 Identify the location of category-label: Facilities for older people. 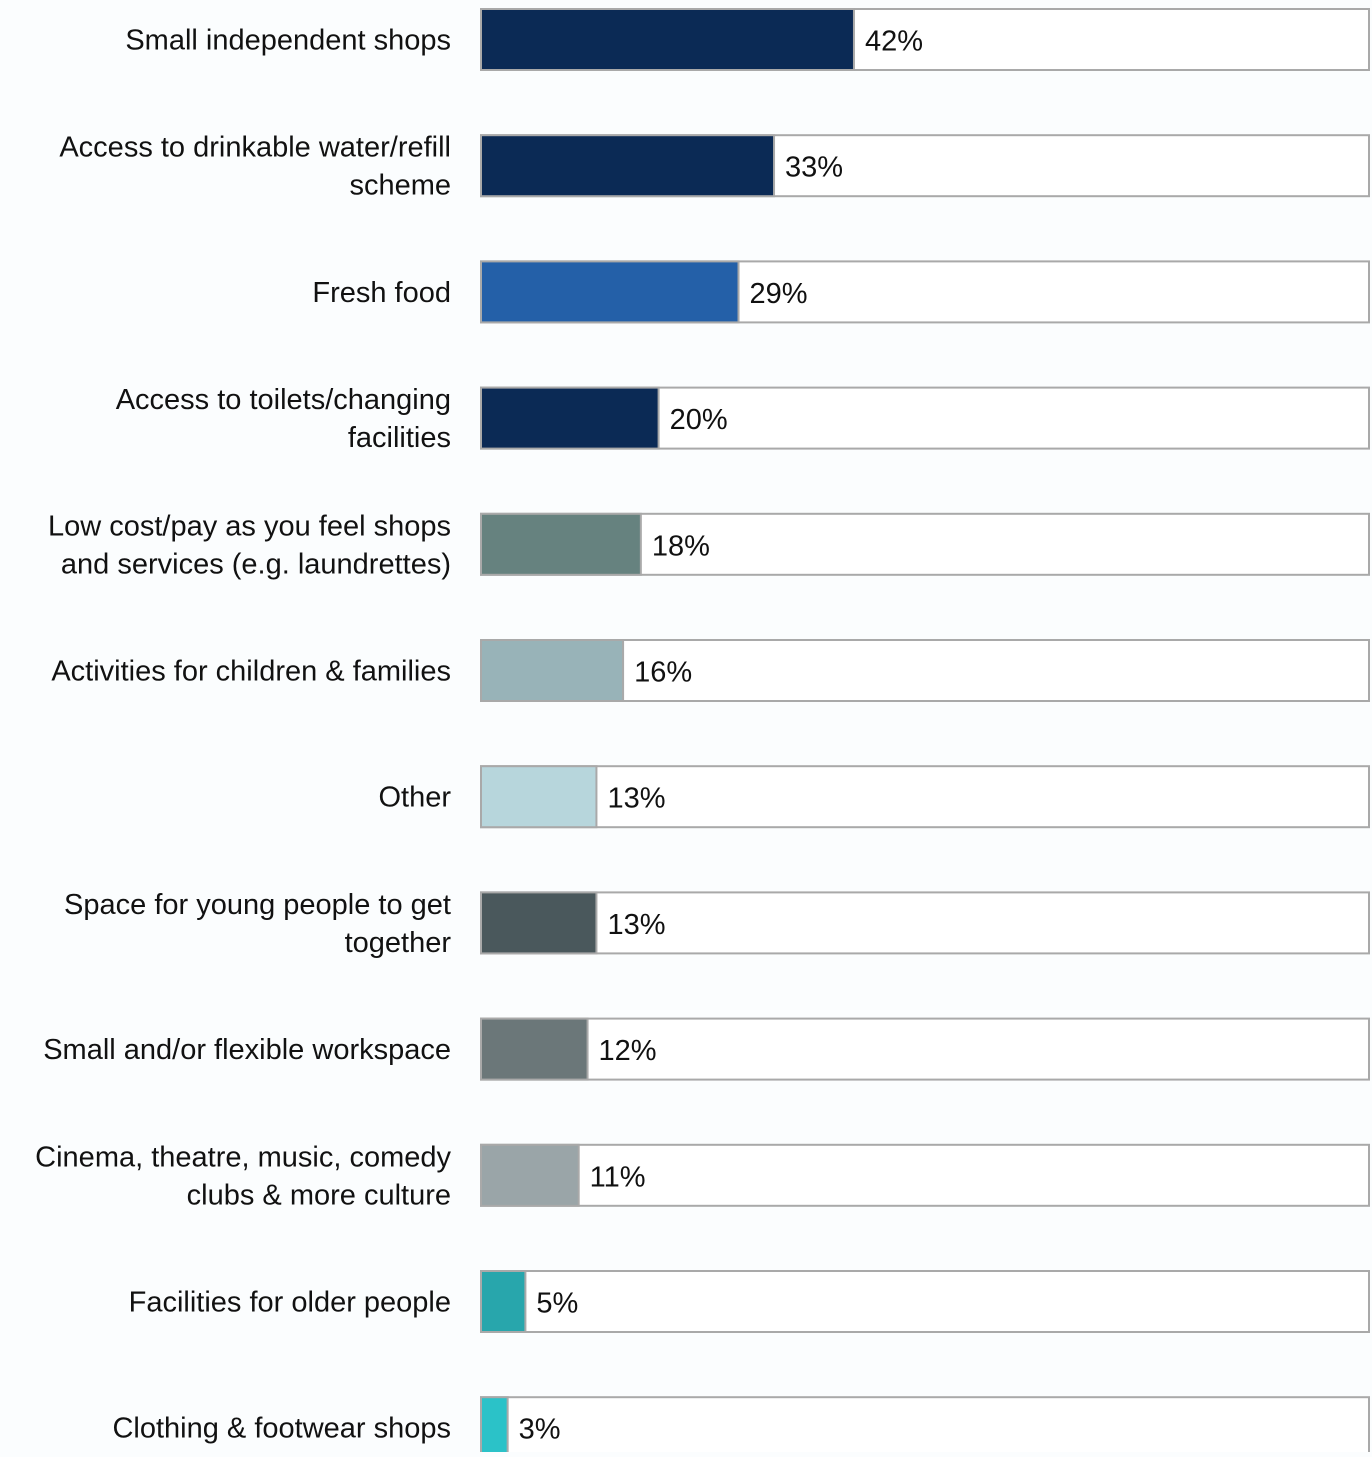
(290, 1303).